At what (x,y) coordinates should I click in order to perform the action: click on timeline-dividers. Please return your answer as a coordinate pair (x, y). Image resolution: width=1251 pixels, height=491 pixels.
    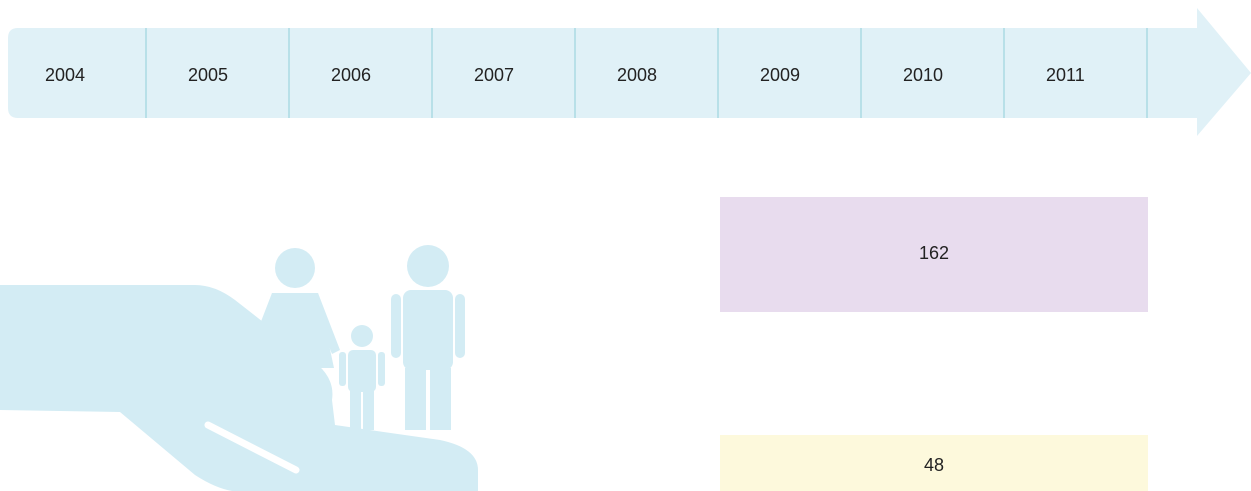
    Looking at the image, I should click on (646, 73).